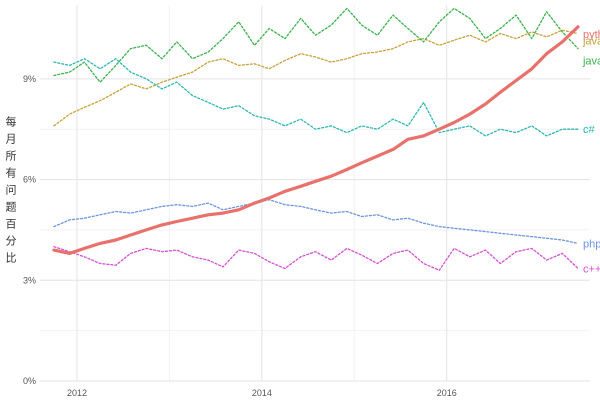  What do you see at coordinates (447, 393) in the screenshot?
I see `x-tick-label: 2016` at bounding box center [447, 393].